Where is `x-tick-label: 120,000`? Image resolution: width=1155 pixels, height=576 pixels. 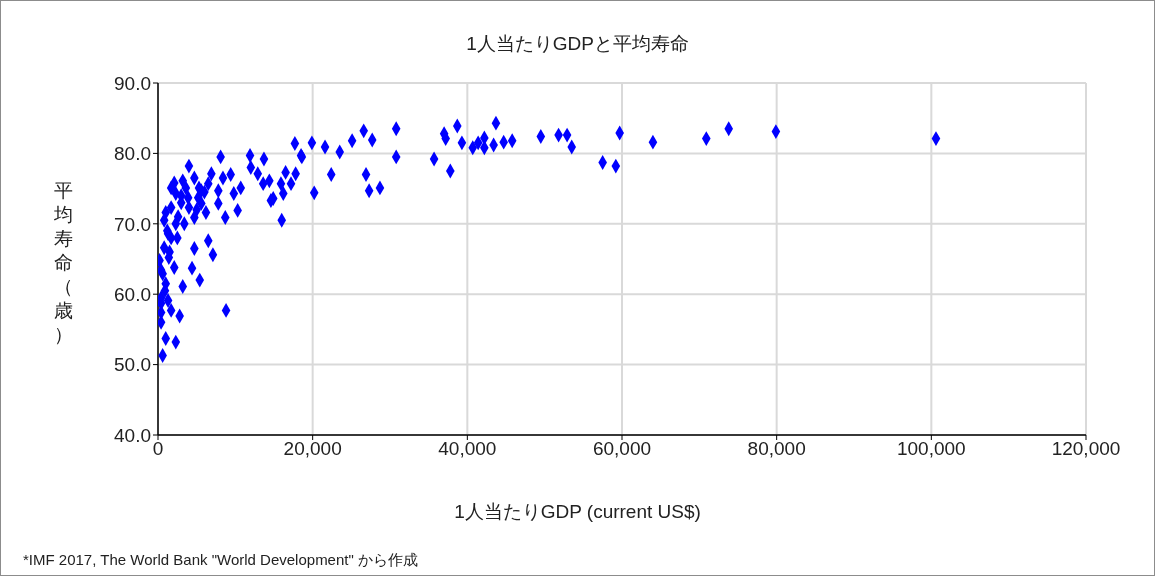
x-tick-label: 120,000 is located at coordinates (1086, 449).